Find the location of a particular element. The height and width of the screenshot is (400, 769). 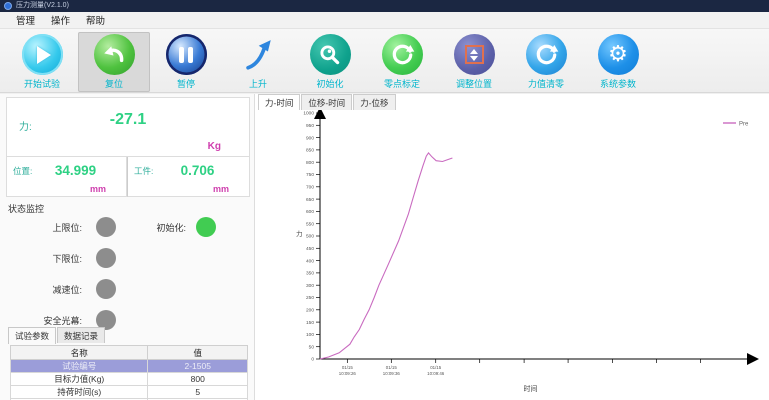

param-value-cell: 800 is located at coordinates (197, 379).